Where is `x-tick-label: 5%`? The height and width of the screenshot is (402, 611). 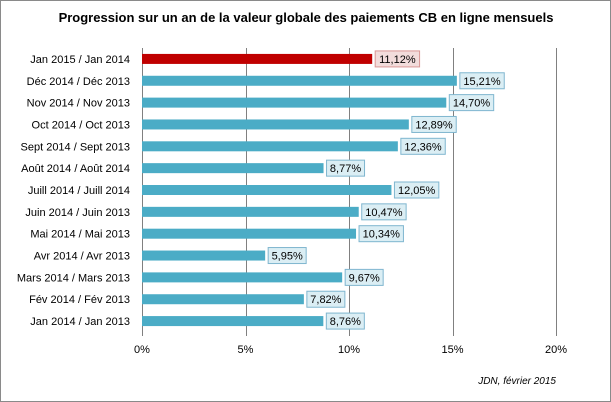
x-tick-label: 5% is located at coordinates (246, 350).